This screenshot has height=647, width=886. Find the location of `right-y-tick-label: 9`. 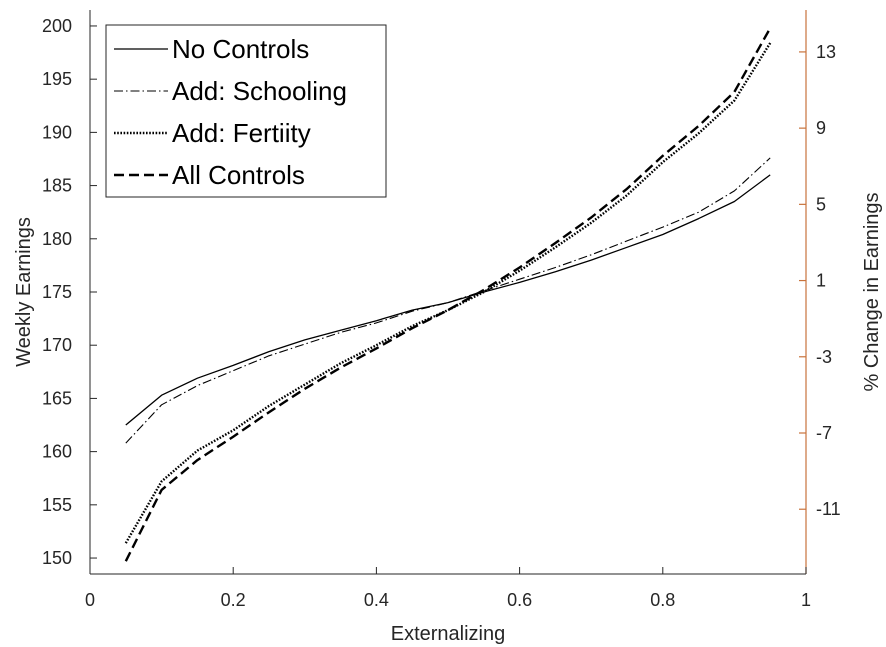

right-y-tick-label: 9 is located at coordinates (821, 128).